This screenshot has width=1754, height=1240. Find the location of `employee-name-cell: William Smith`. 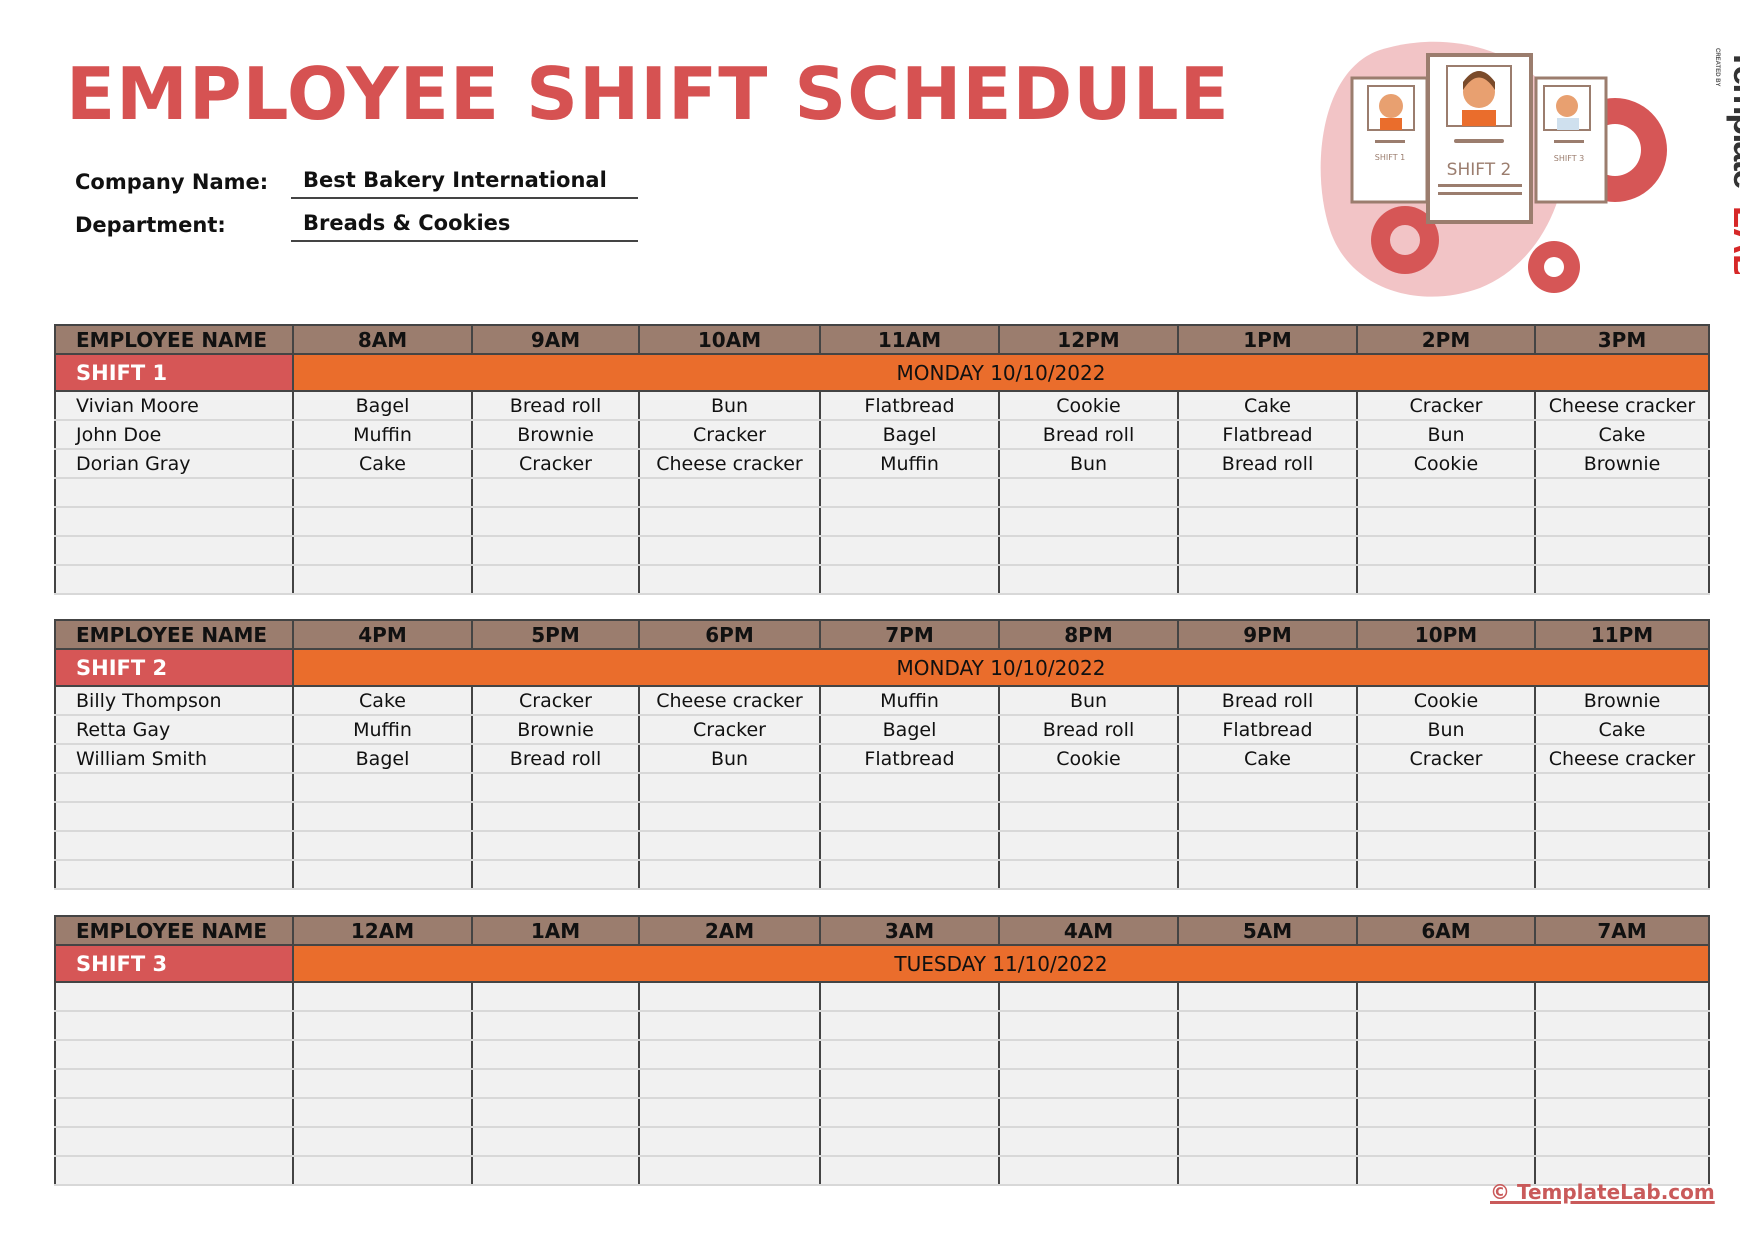

employee-name-cell: William Smith is located at coordinates (174, 759).